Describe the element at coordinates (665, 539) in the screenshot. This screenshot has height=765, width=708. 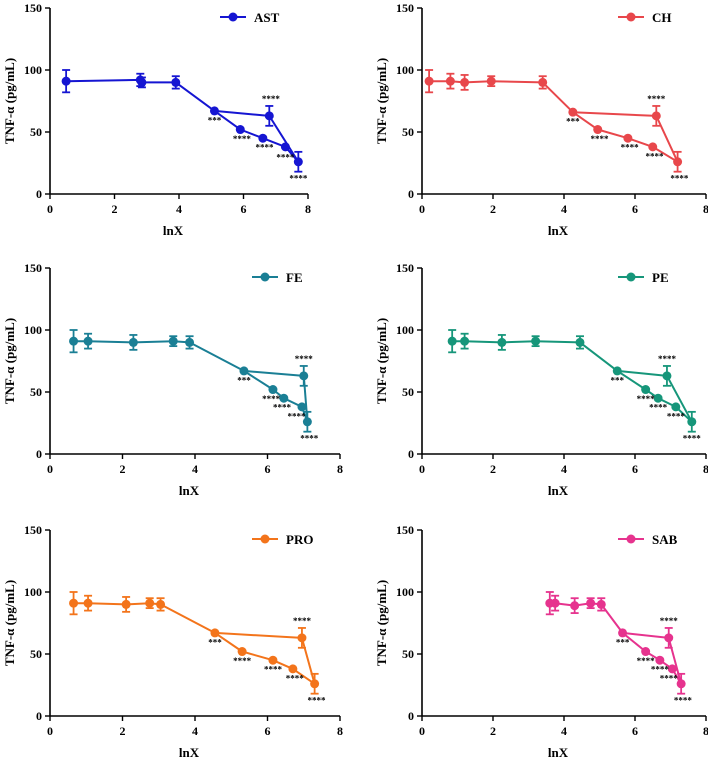
I see `legend-label: SAB` at that location.